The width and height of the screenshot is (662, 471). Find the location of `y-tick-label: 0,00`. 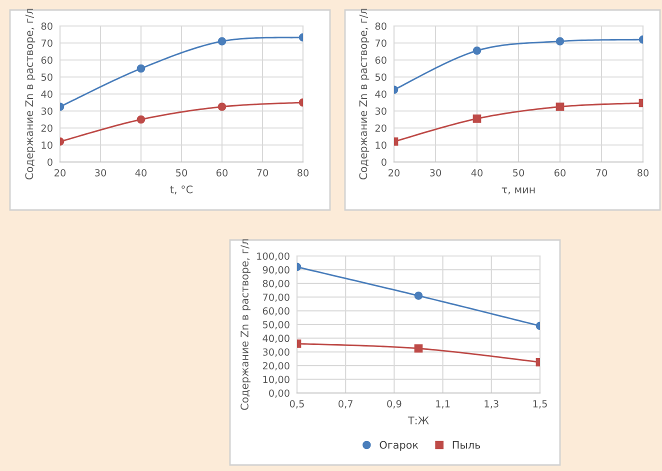

y-tick-label: 0,00 is located at coordinates (279, 393).